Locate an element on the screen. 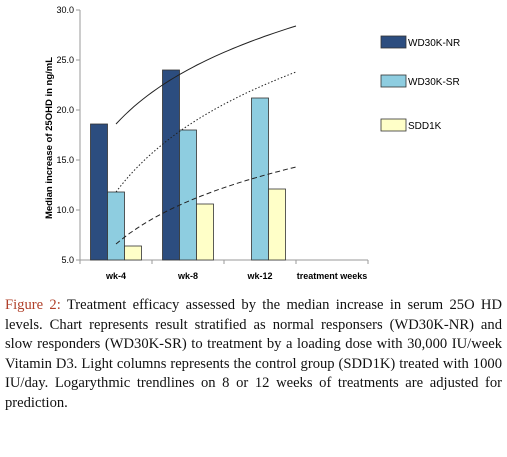 This screenshot has width=507, height=457. y-tick-label: 25.0 is located at coordinates (65, 60).